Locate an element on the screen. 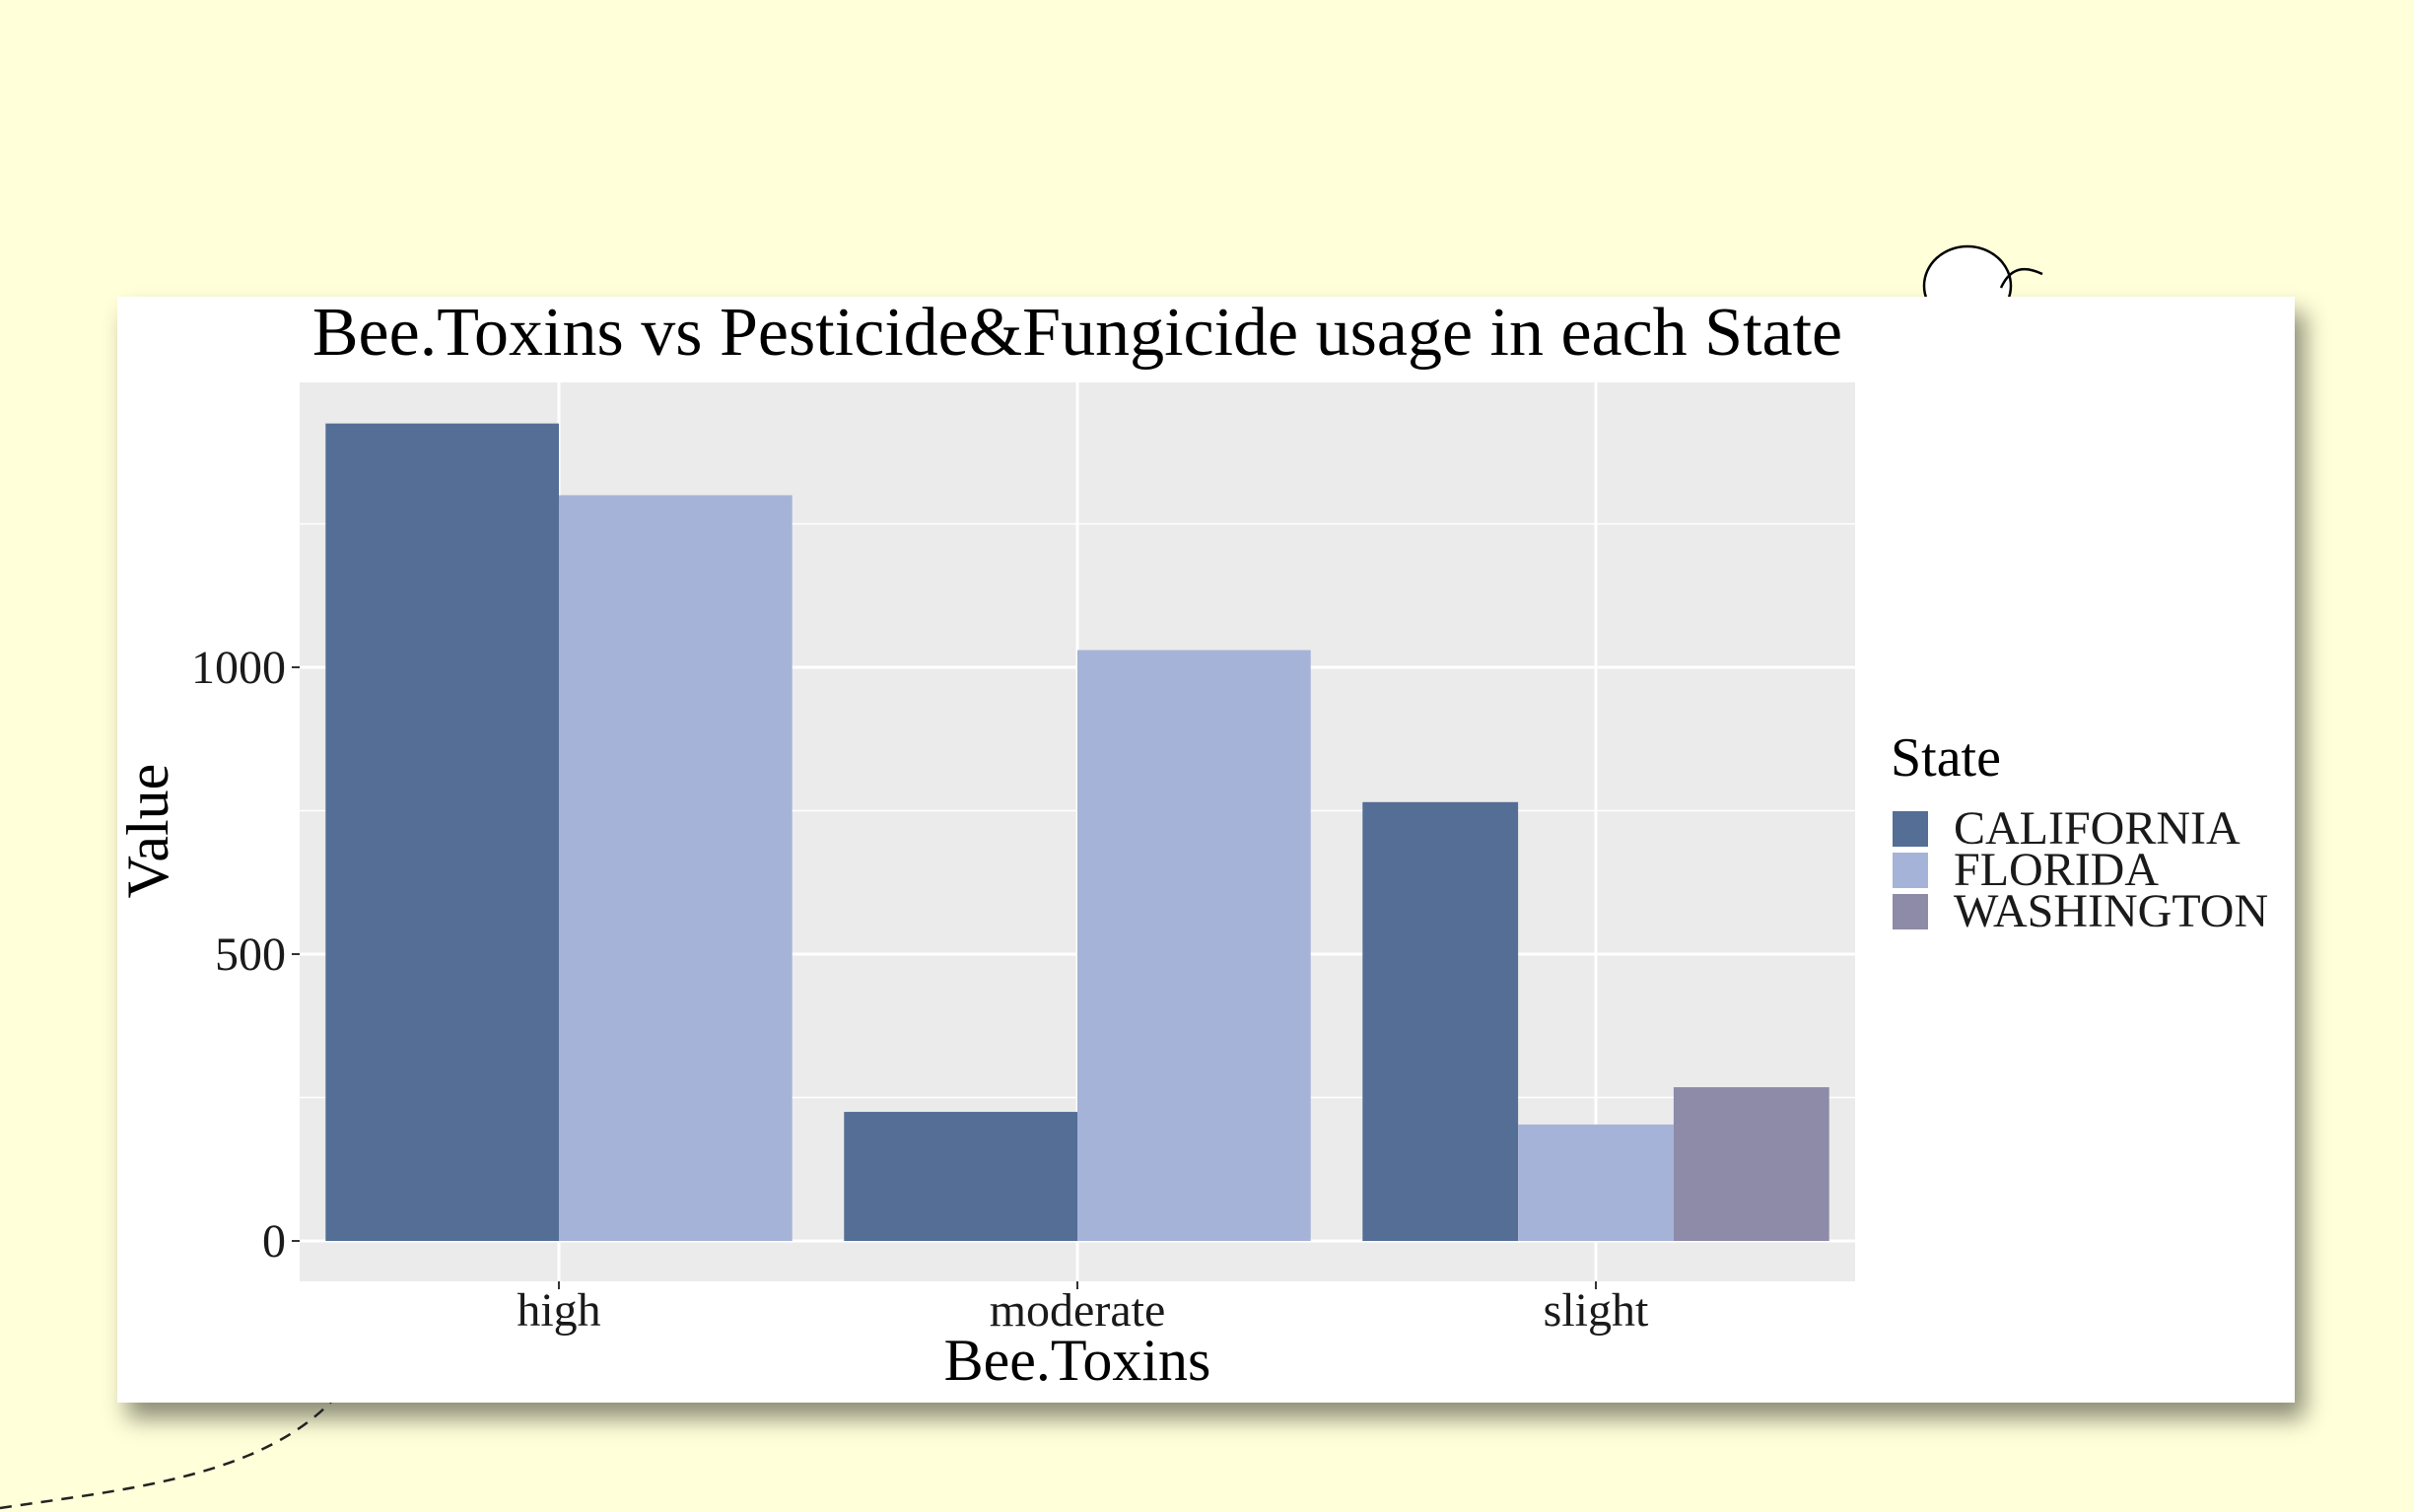 This screenshot has width=2414, height=1512. bar-florida-moderate is located at coordinates (1194, 946).